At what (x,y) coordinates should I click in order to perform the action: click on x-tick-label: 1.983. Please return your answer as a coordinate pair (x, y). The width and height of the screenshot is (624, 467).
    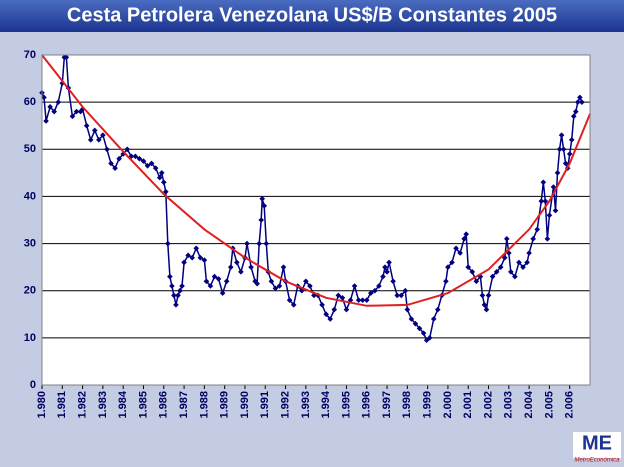
    Looking at the image, I should click on (103, 405).